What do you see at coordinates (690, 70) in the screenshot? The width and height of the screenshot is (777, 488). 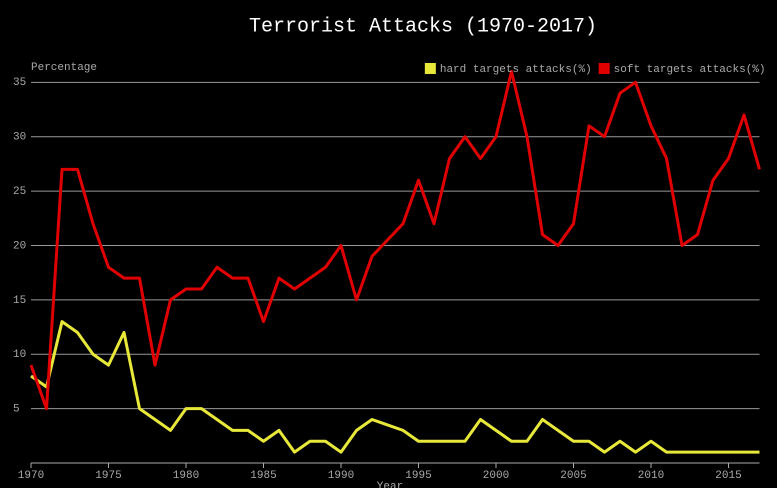 I see `legend-label: soft targets attacks(%)` at bounding box center [690, 70].